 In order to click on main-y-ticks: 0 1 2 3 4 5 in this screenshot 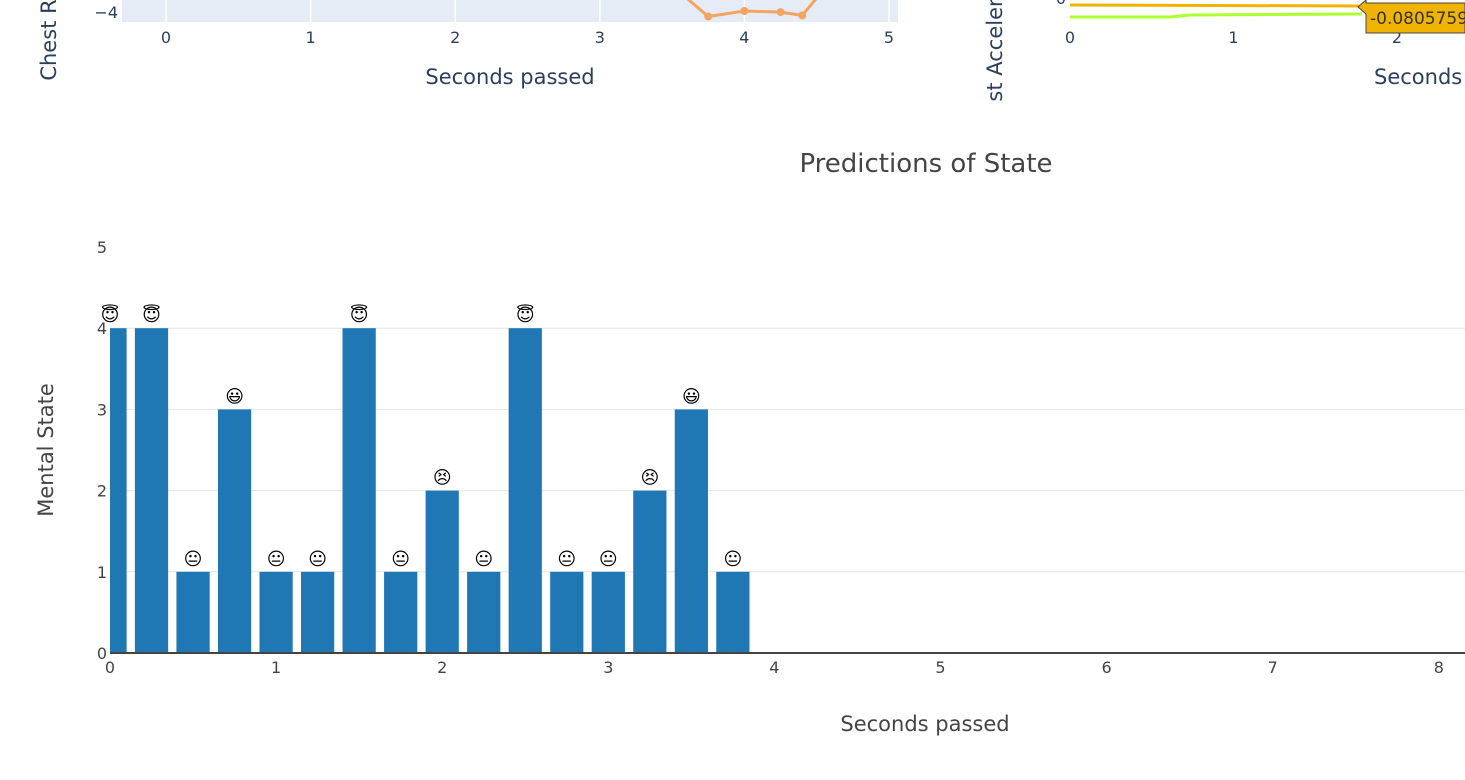, I will do `click(102, 450)`.